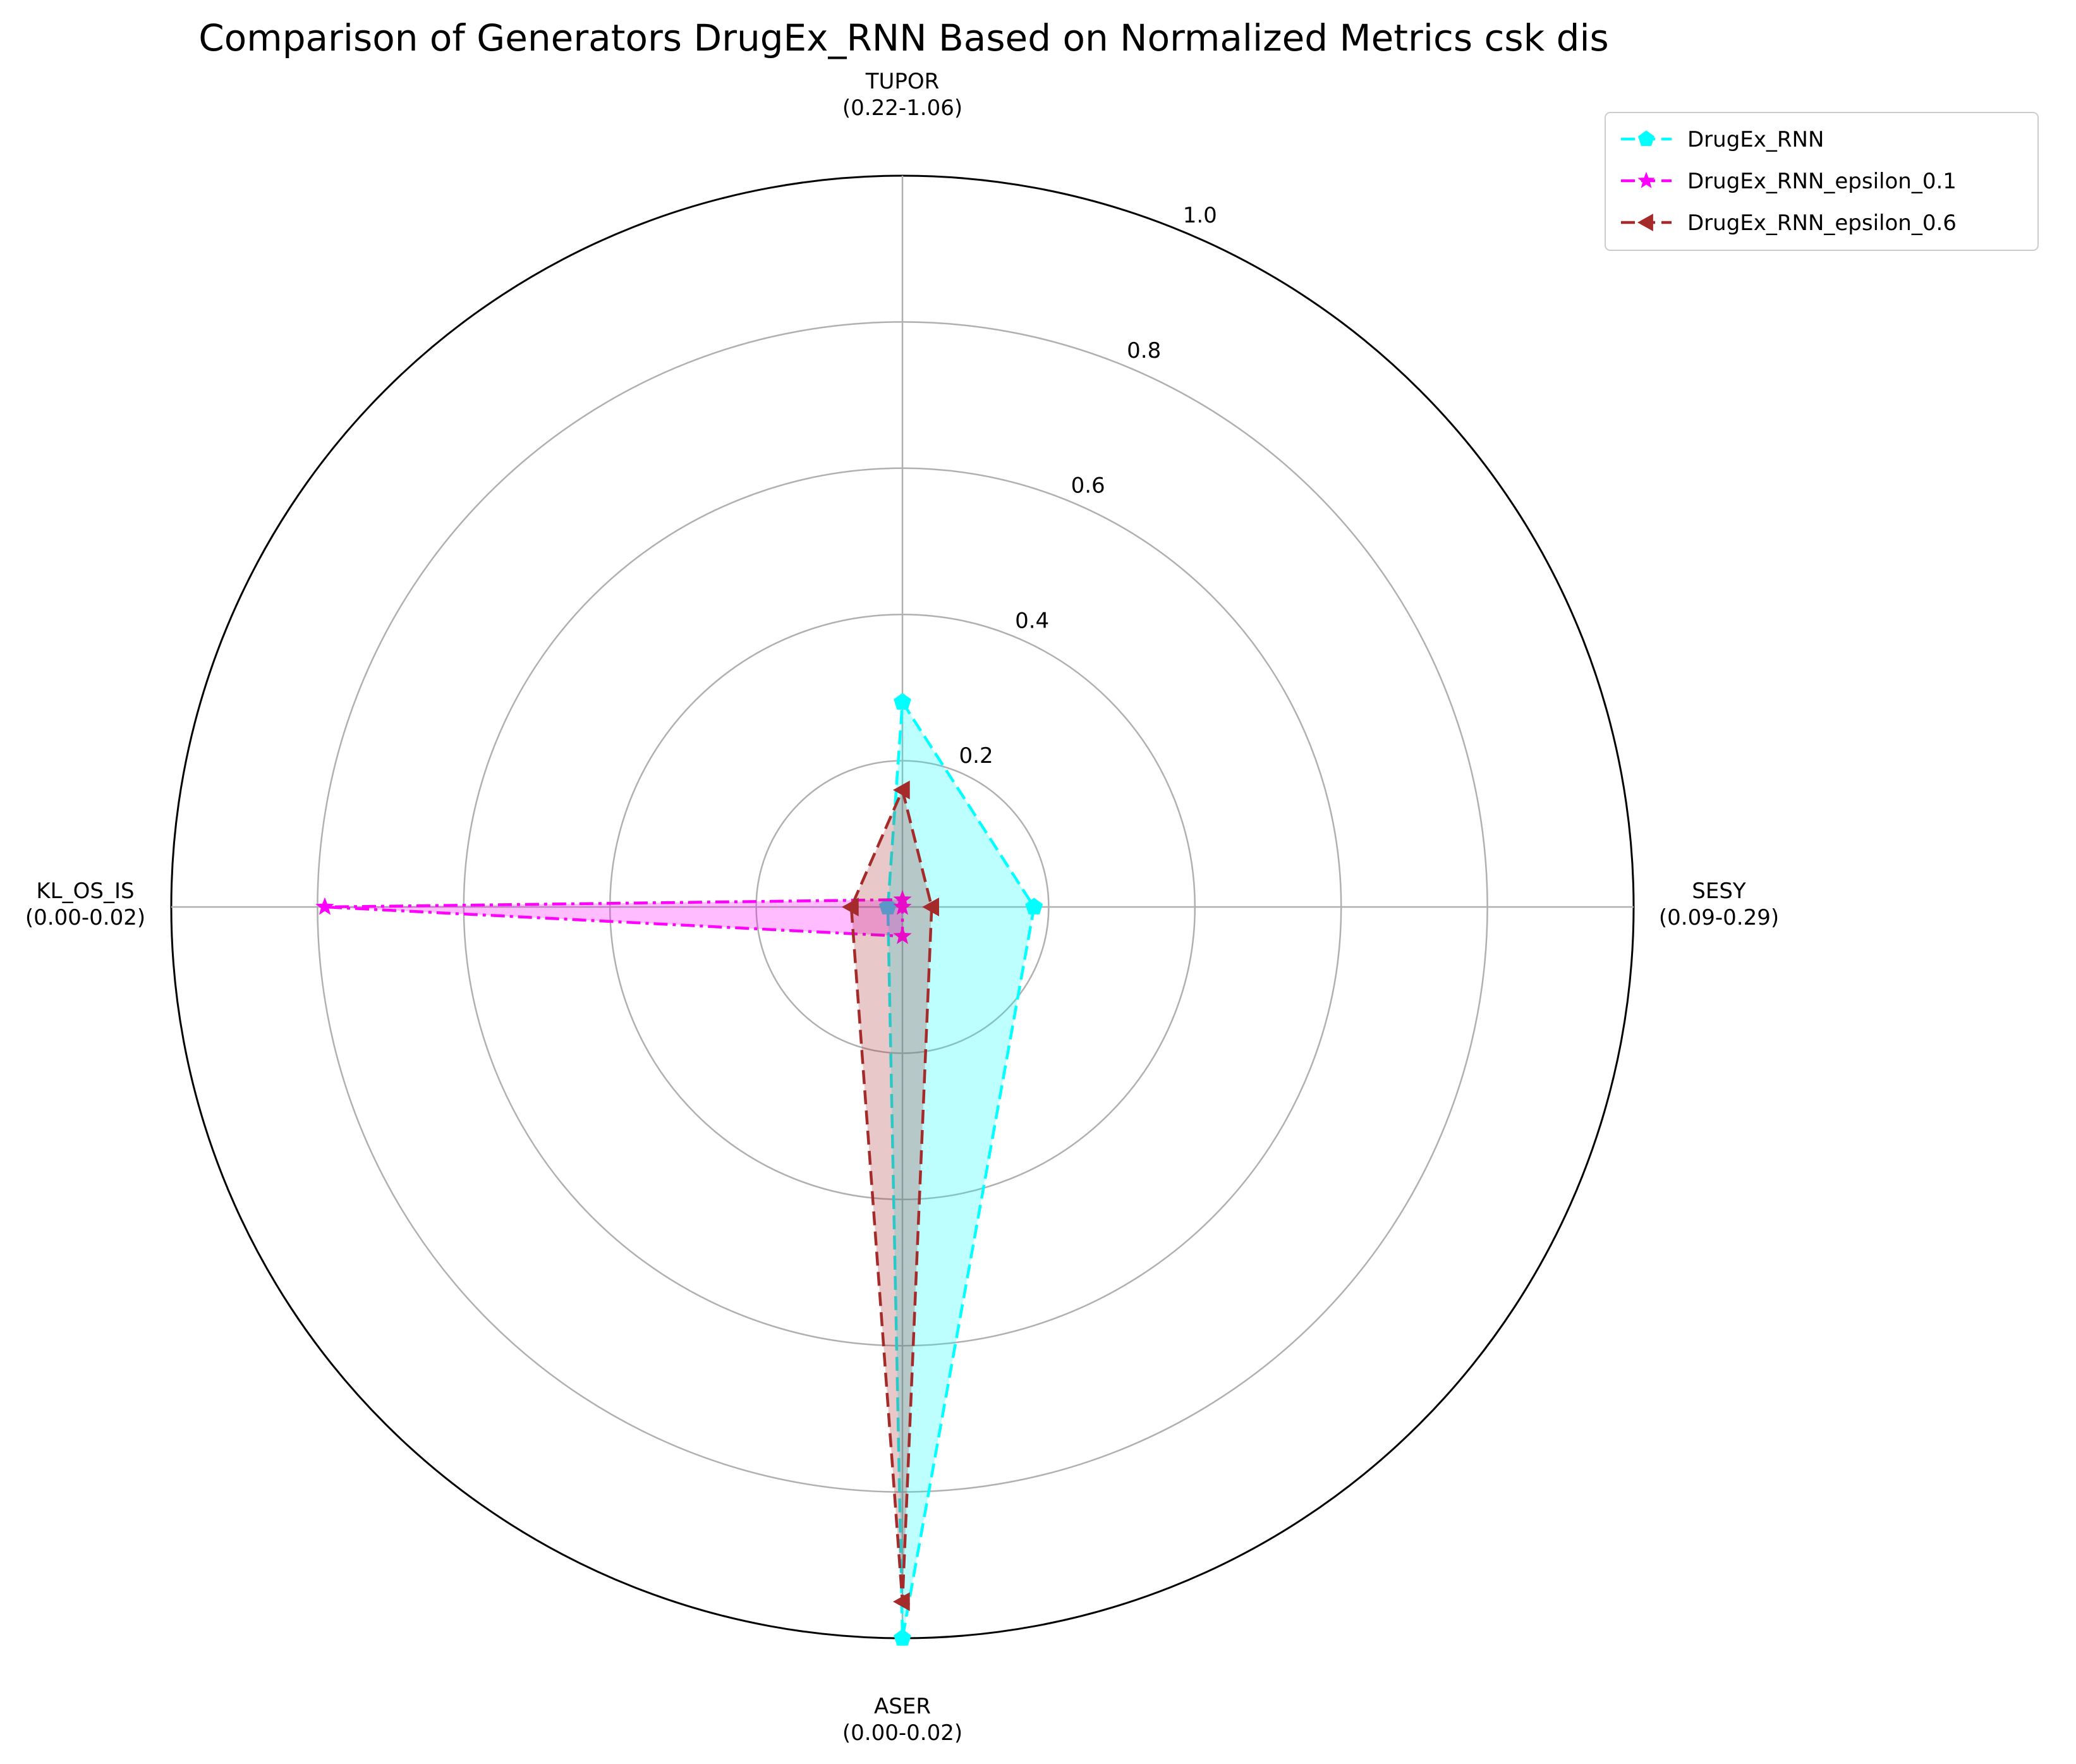 Image resolution: width=2076 pixels, height=1764 pixels. Describe the element at coordinates (1200, 215) in the screenshot. I see `radial-tick-label: 1.0` at that location.